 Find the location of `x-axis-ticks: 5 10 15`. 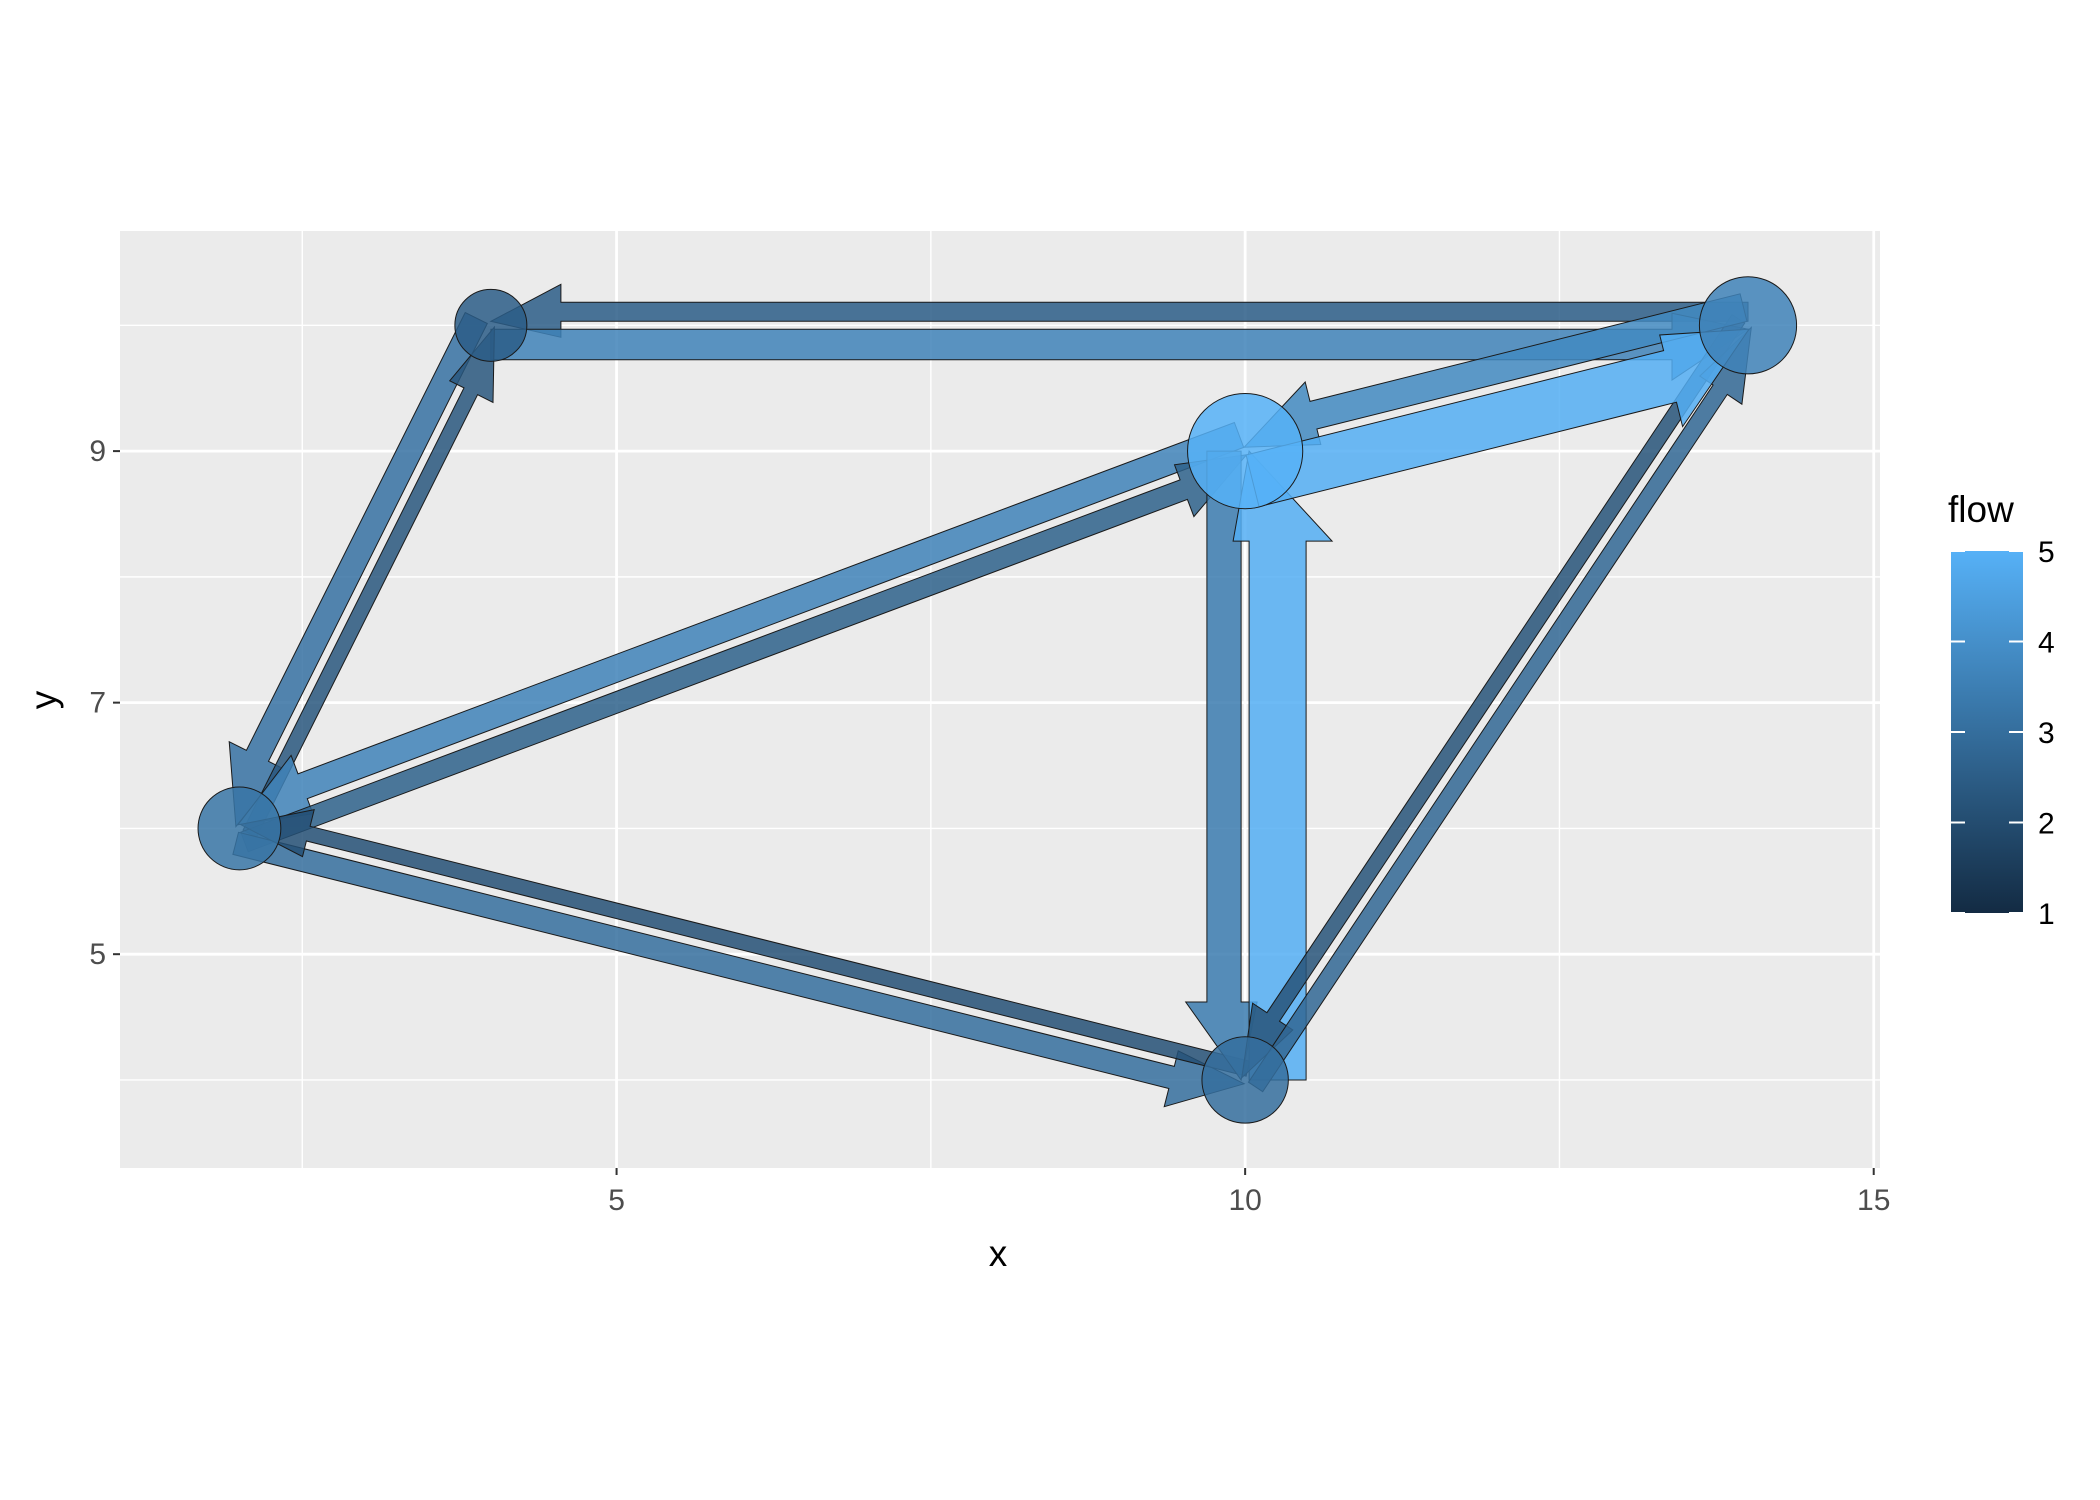

x-axis-ticks: 5 10 15 is located at coordinates (1249, 1192).